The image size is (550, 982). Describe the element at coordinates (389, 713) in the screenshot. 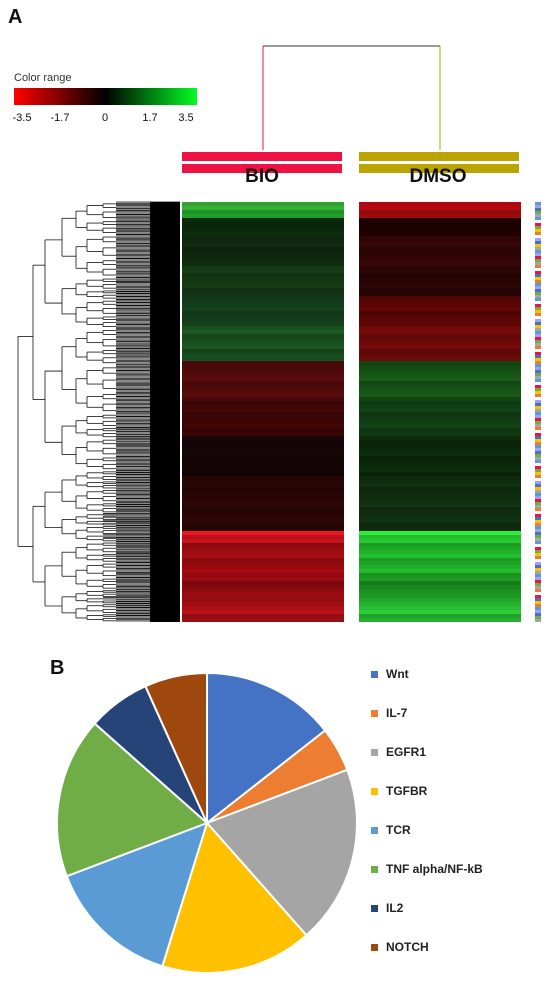

I see `legend-item: IL-7` at that location.